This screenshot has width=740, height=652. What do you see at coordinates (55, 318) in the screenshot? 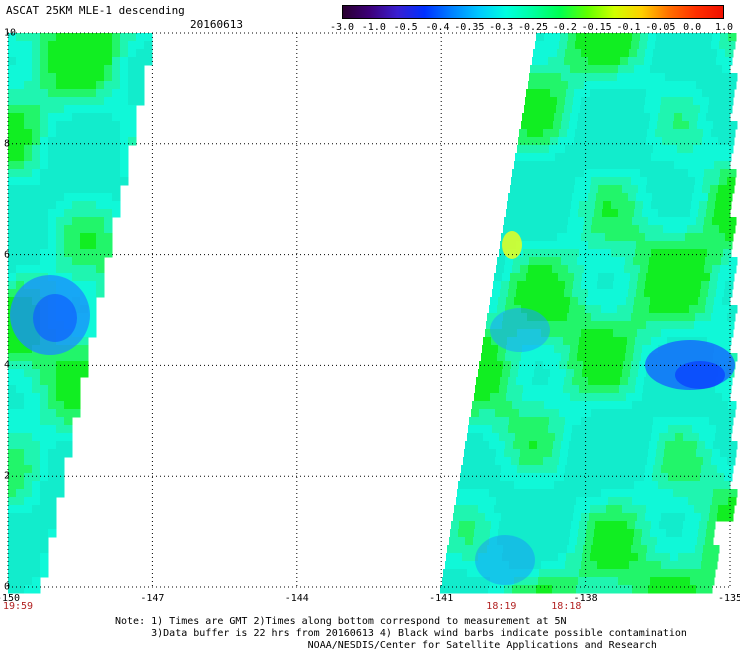
I see `low-value-patch` at bounding box center [55, 318].